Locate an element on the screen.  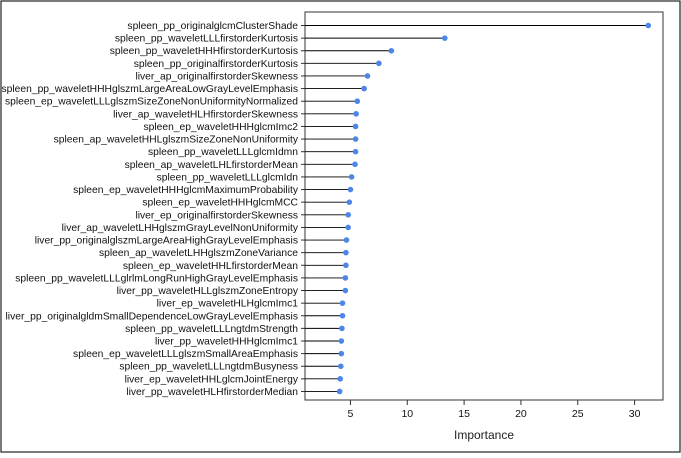
y-tick-label: liver_ep_originalfirstorderSkewness is located at coordinates (216, 215).